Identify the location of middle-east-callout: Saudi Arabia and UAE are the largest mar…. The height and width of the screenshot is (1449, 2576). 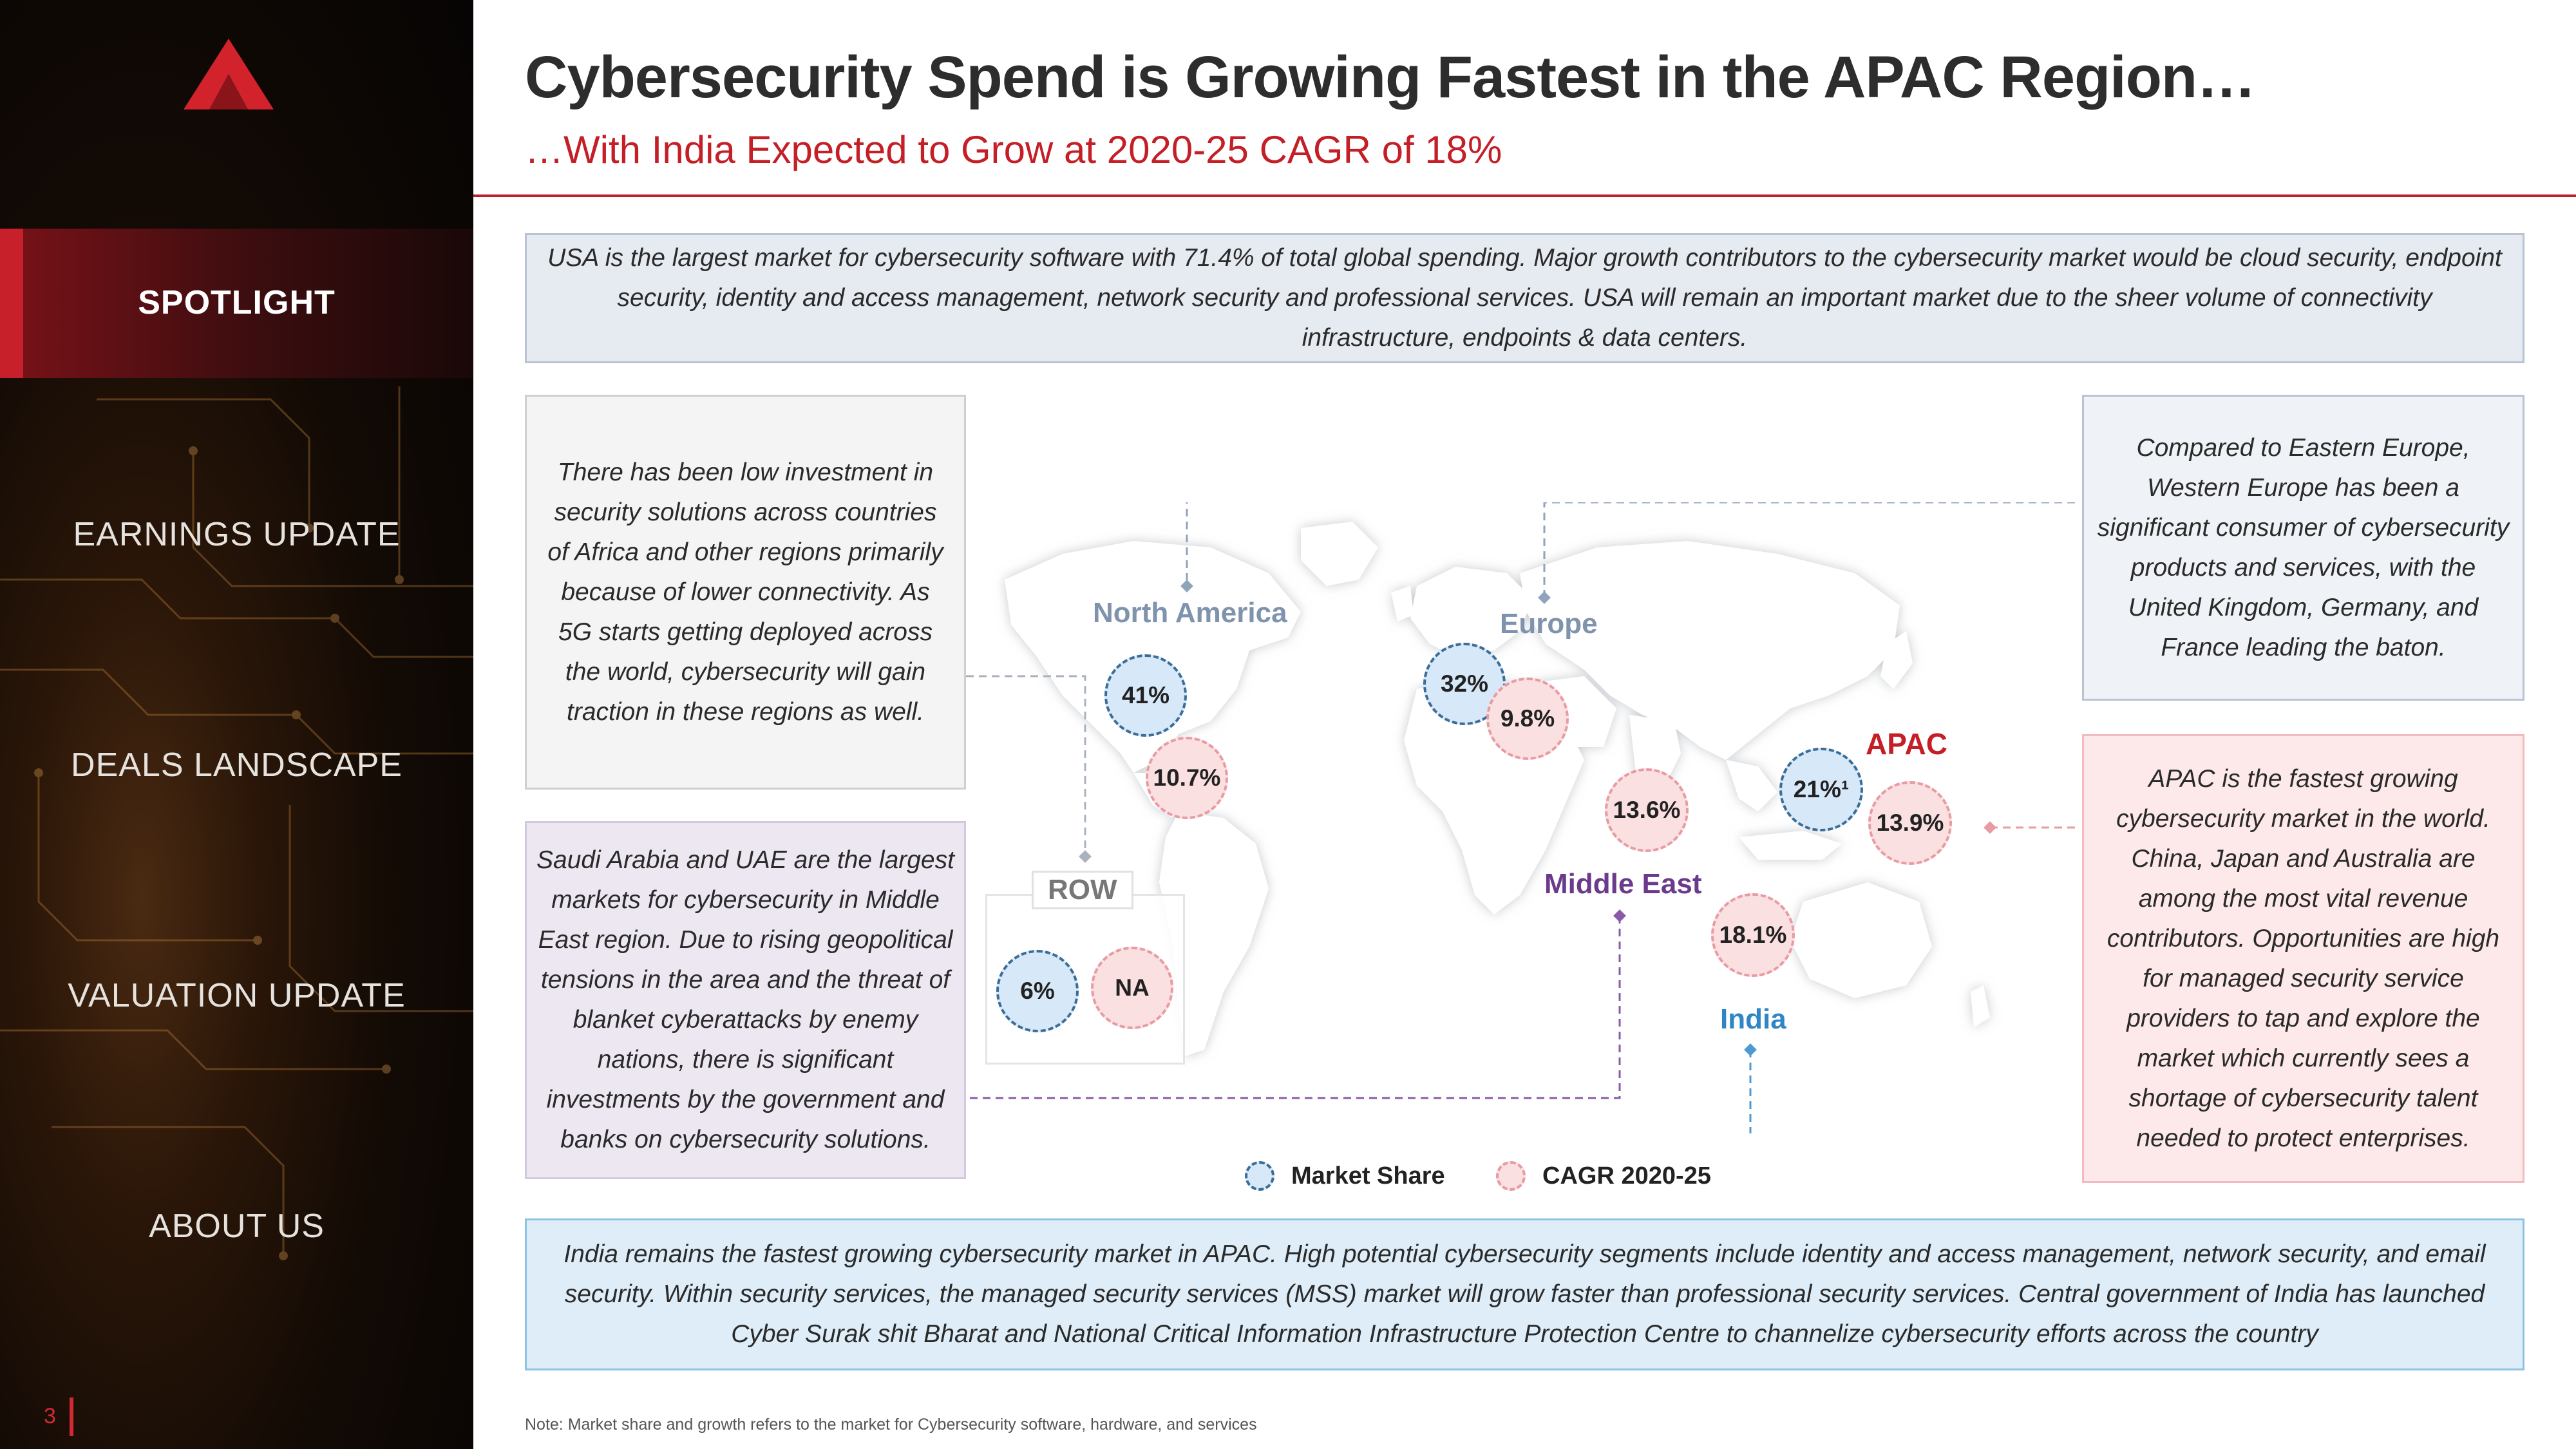
(746, 1000).